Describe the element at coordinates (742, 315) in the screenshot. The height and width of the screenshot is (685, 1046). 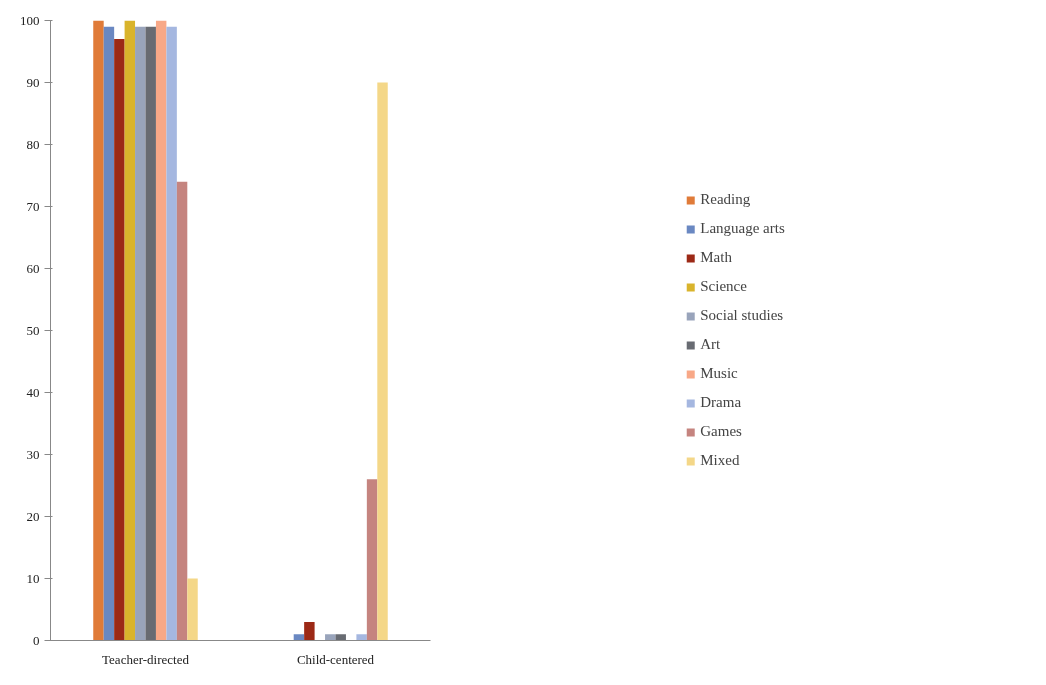
I see `legend-label: Social studies` at that location.